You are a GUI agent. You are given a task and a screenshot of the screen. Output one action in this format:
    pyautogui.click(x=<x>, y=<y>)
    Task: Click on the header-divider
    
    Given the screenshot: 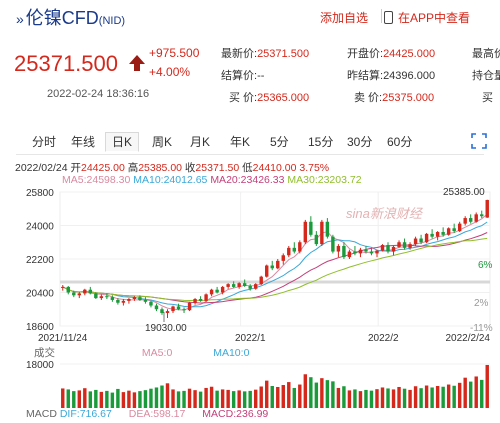 What is the action you would take?
    pyautogui.click(x=381, y=16)
    